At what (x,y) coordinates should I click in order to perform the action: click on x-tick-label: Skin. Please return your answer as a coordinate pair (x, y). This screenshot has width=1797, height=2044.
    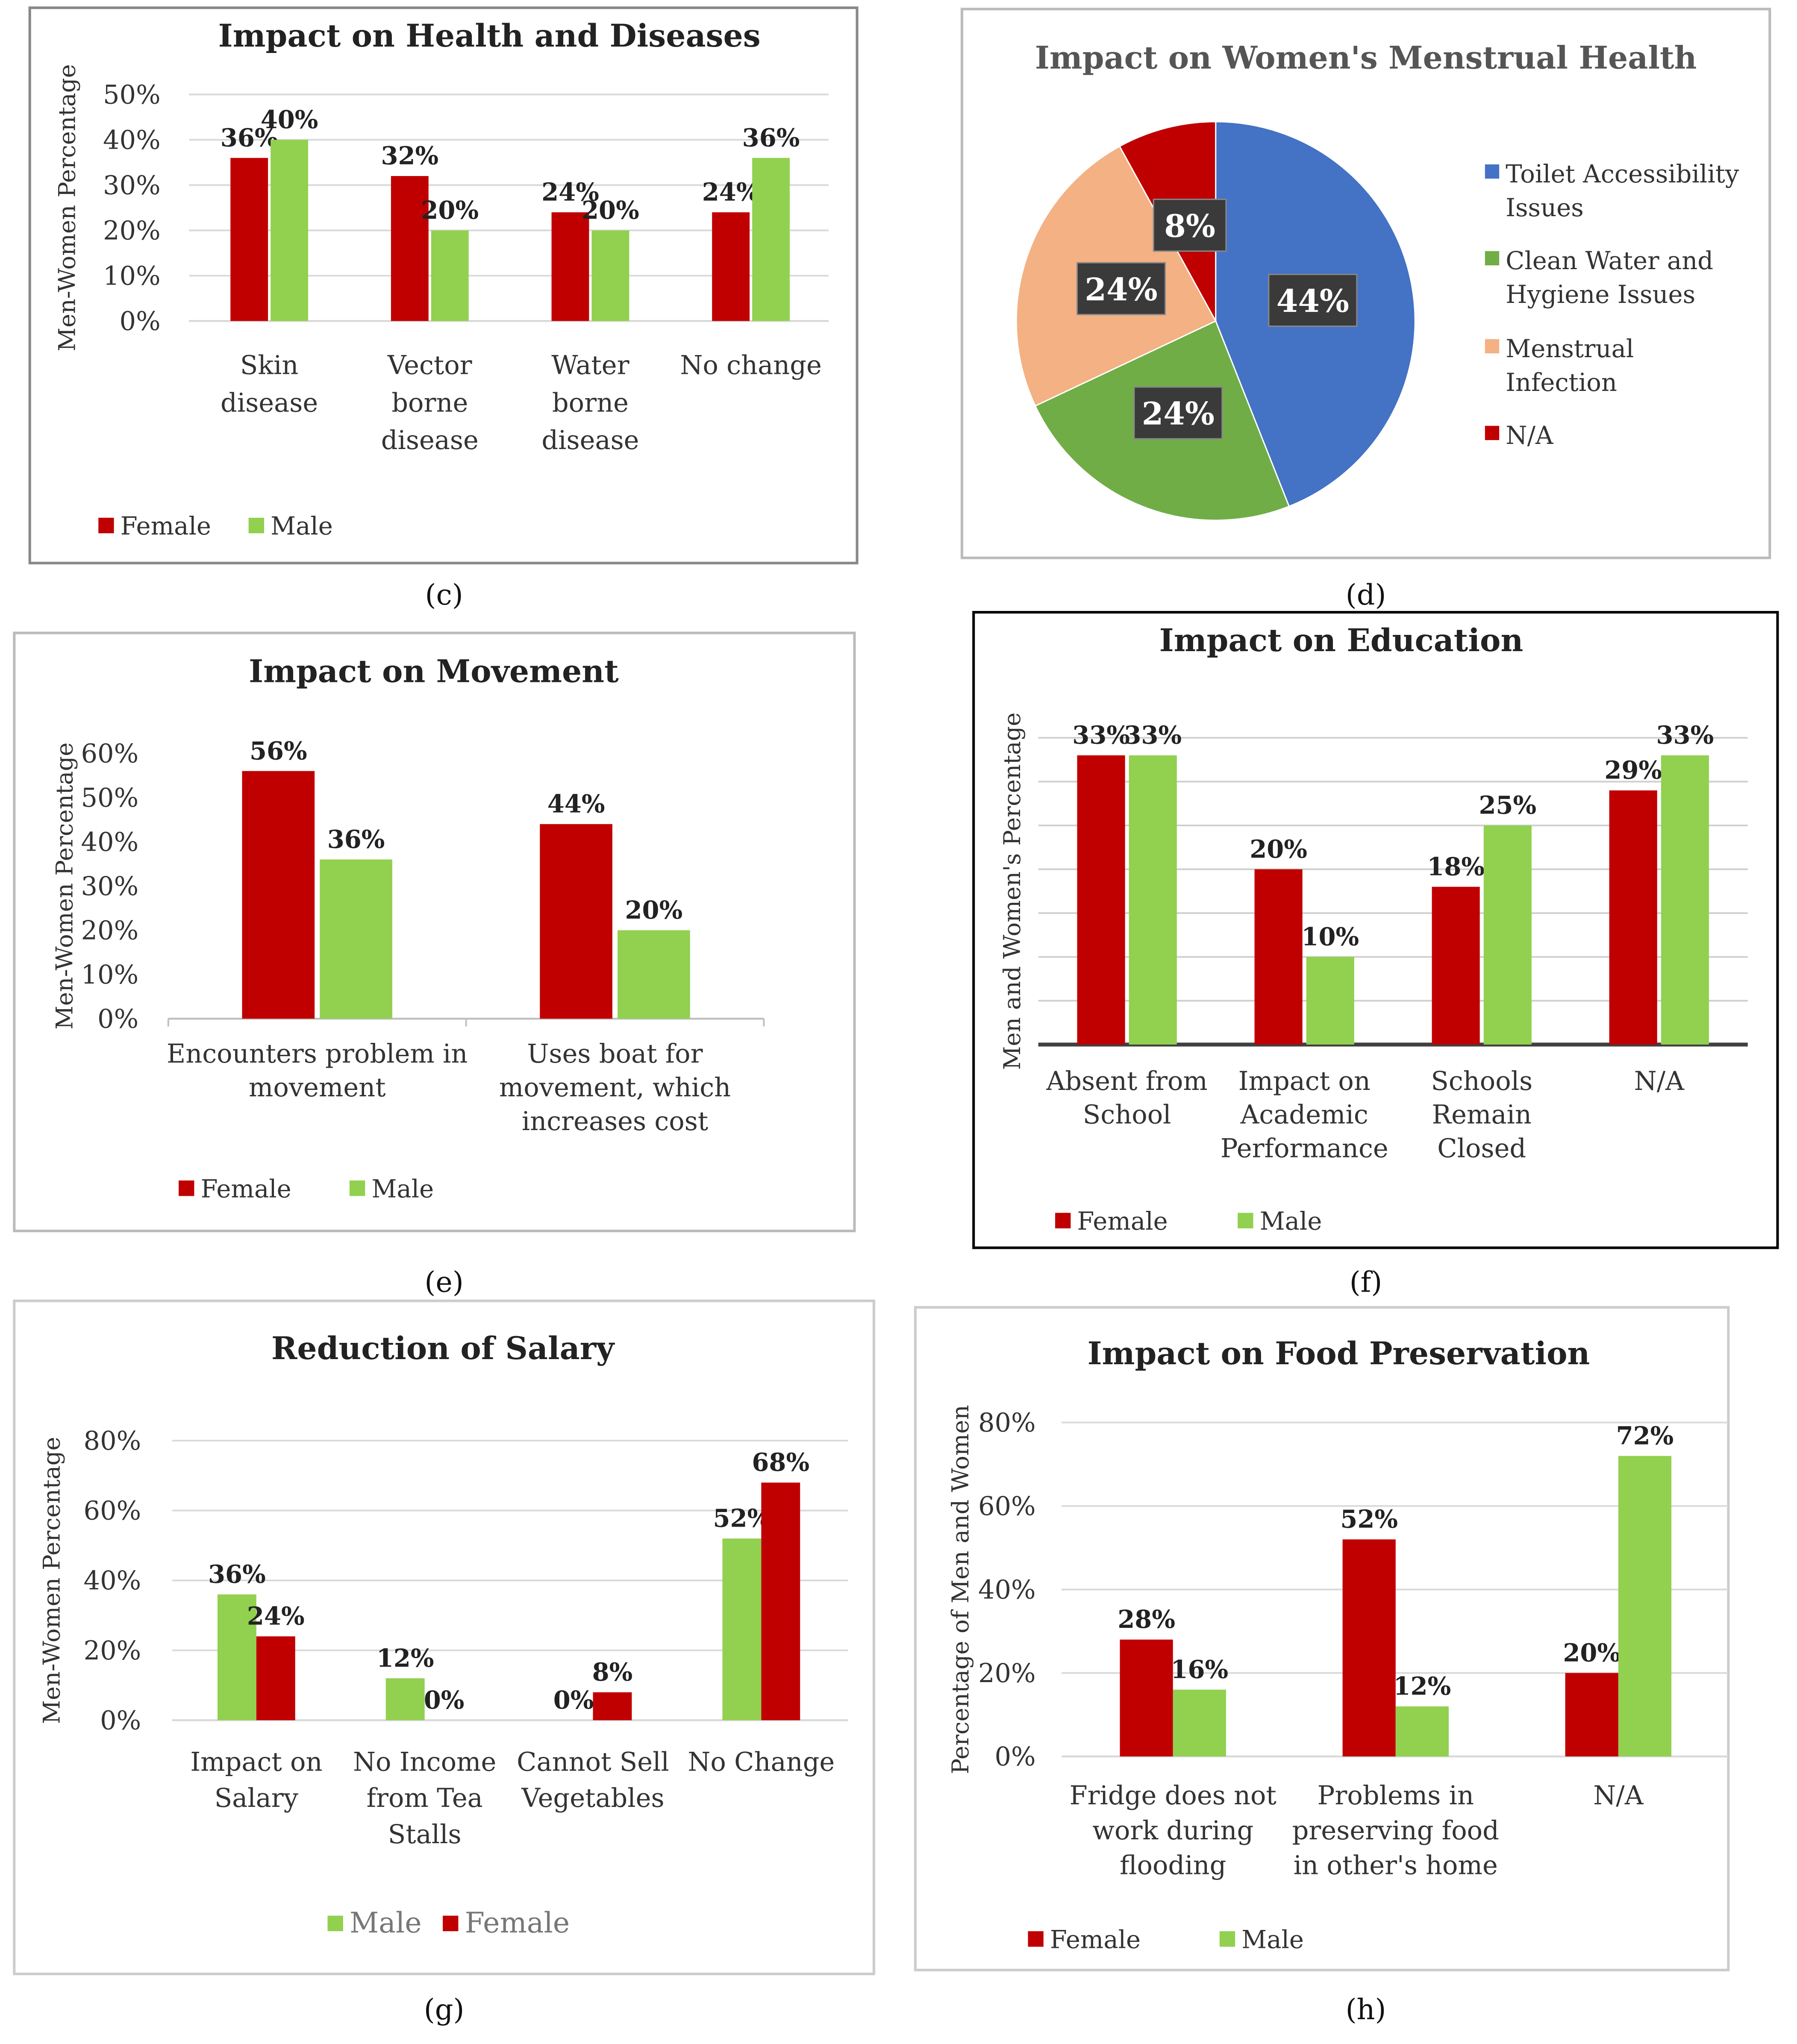
    Looking at the image, I should click on (269, 366).